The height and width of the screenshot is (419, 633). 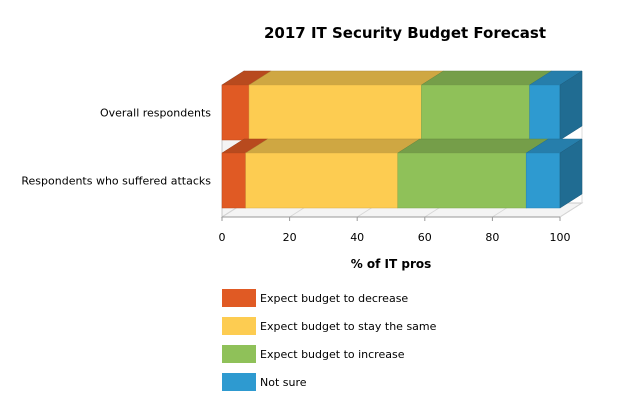 I want to click on legend-item: Not sure, so click(x=264, y=382).